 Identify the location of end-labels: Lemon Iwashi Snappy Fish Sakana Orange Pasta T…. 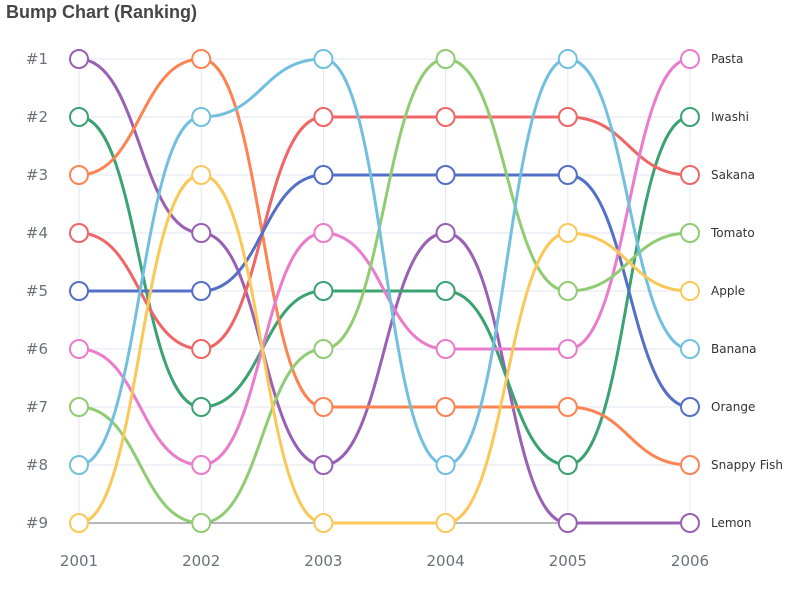
(746, 291).